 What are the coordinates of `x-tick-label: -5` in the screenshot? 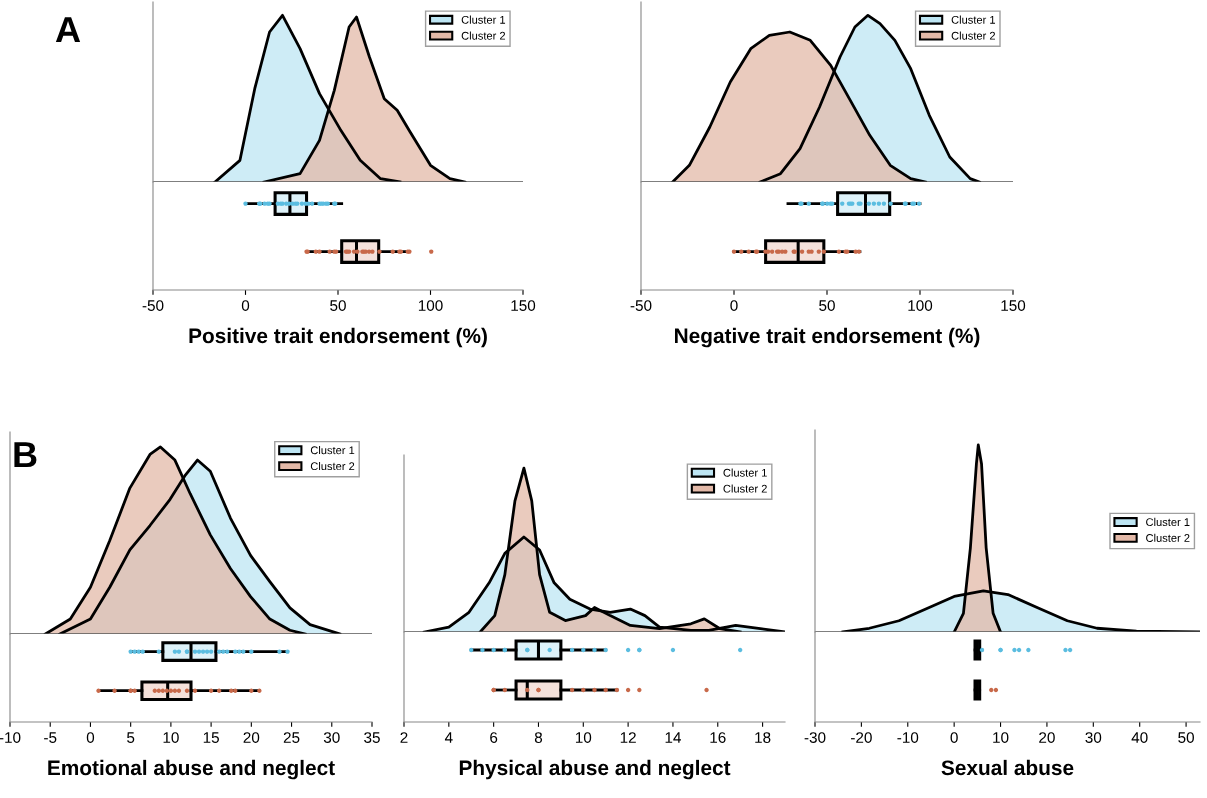 It's located at (50, 737).